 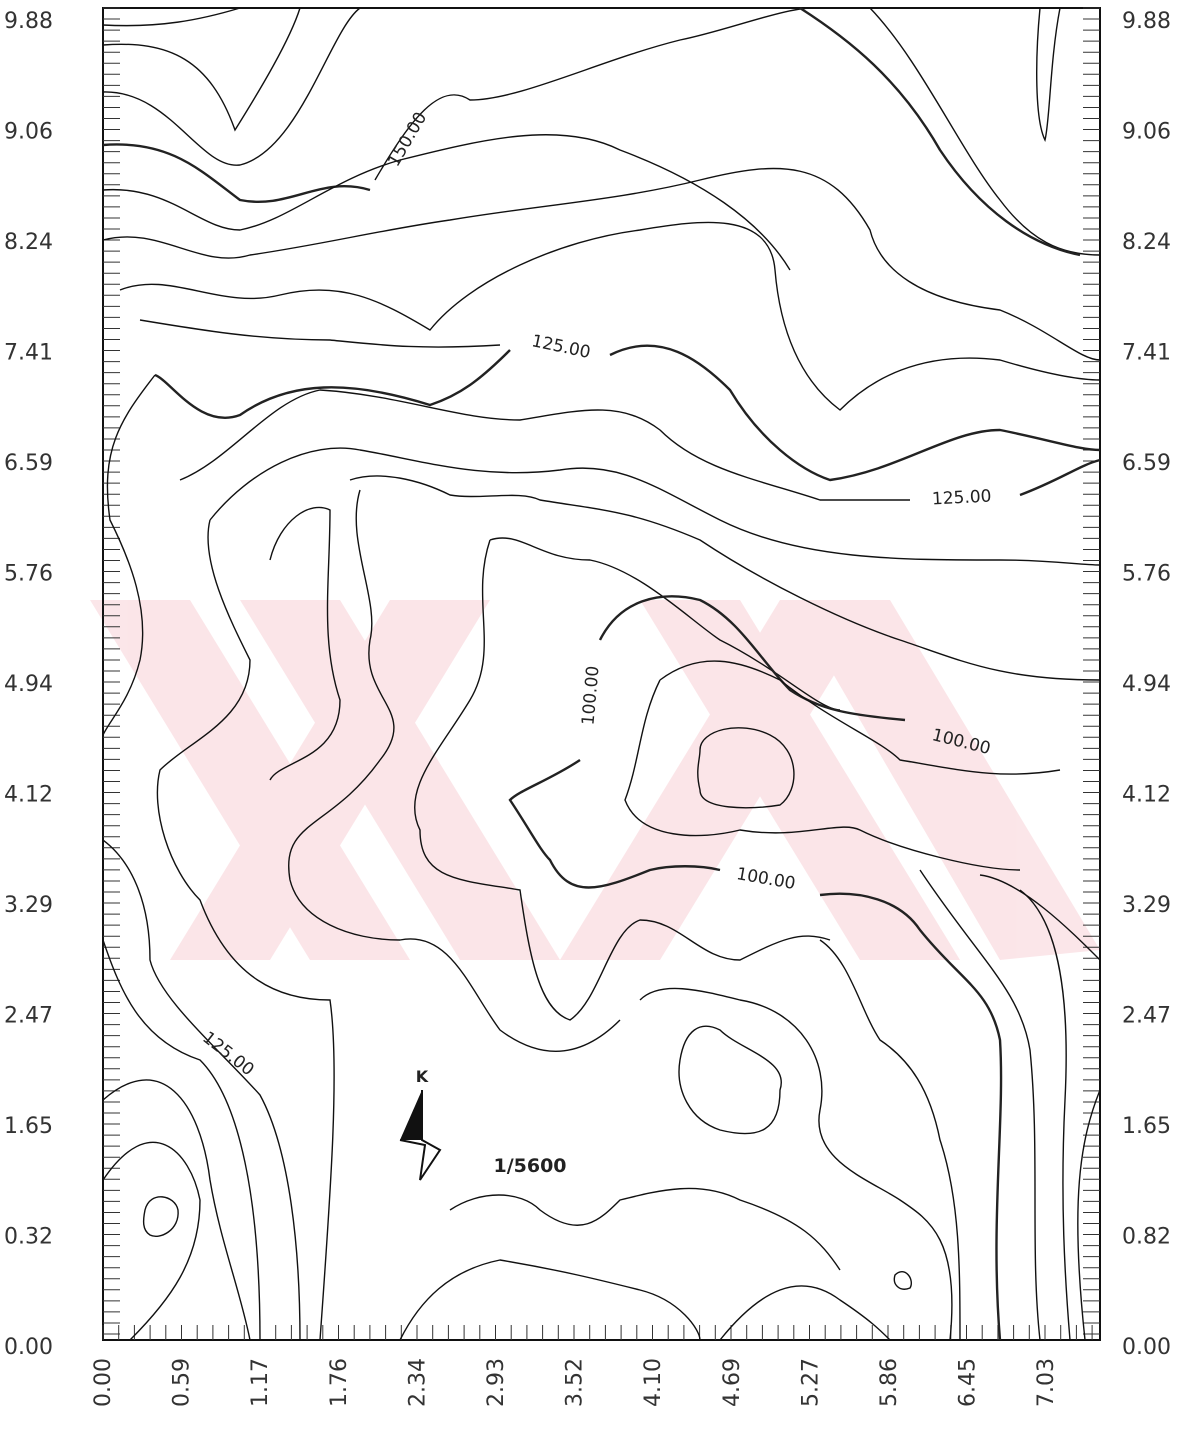 I want to click on y-tick-label: 0.32, so click(x=28, y=1237).